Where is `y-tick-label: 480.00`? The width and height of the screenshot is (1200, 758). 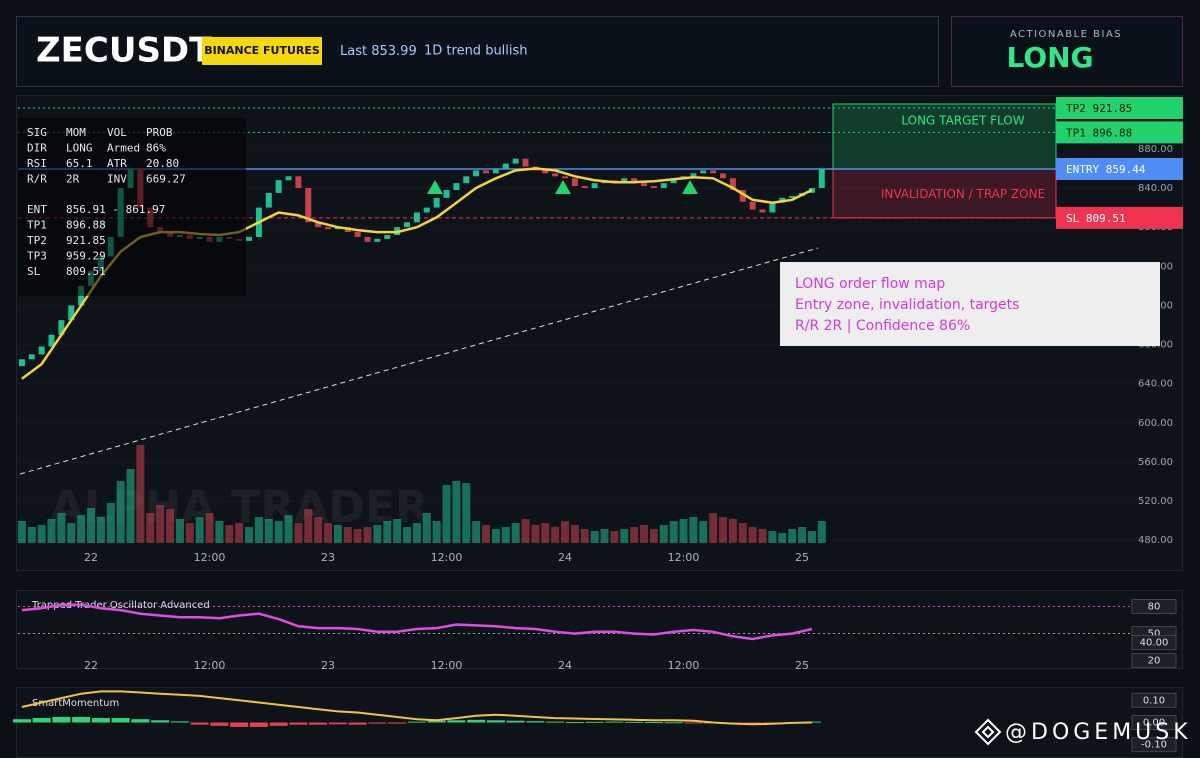
y-tick-label: 480.00 is located at coordinates (1155, 540).